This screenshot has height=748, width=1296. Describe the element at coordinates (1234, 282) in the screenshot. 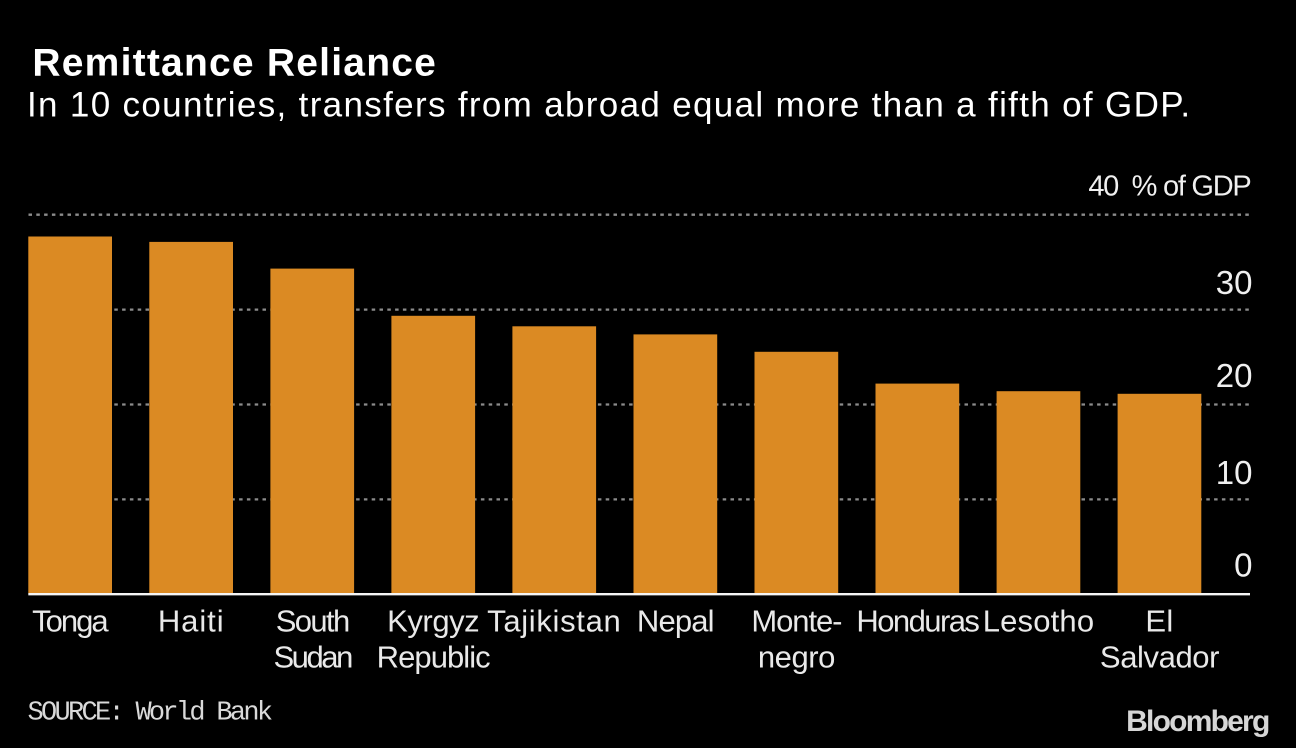

I see `svg-text: 30` at that location.